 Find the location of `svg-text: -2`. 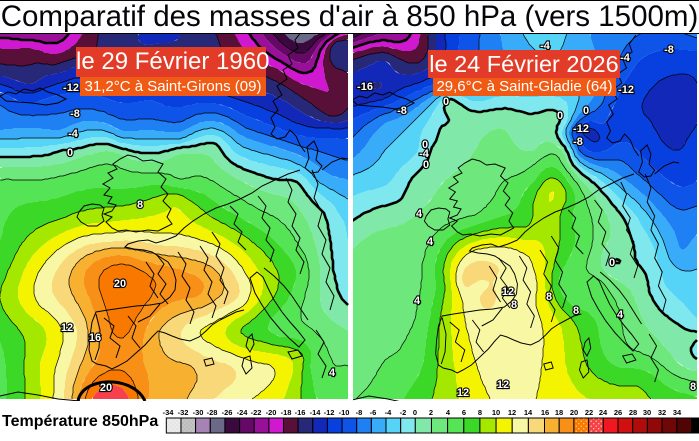

svg-text: -2 is located at coordinates (403, 412).